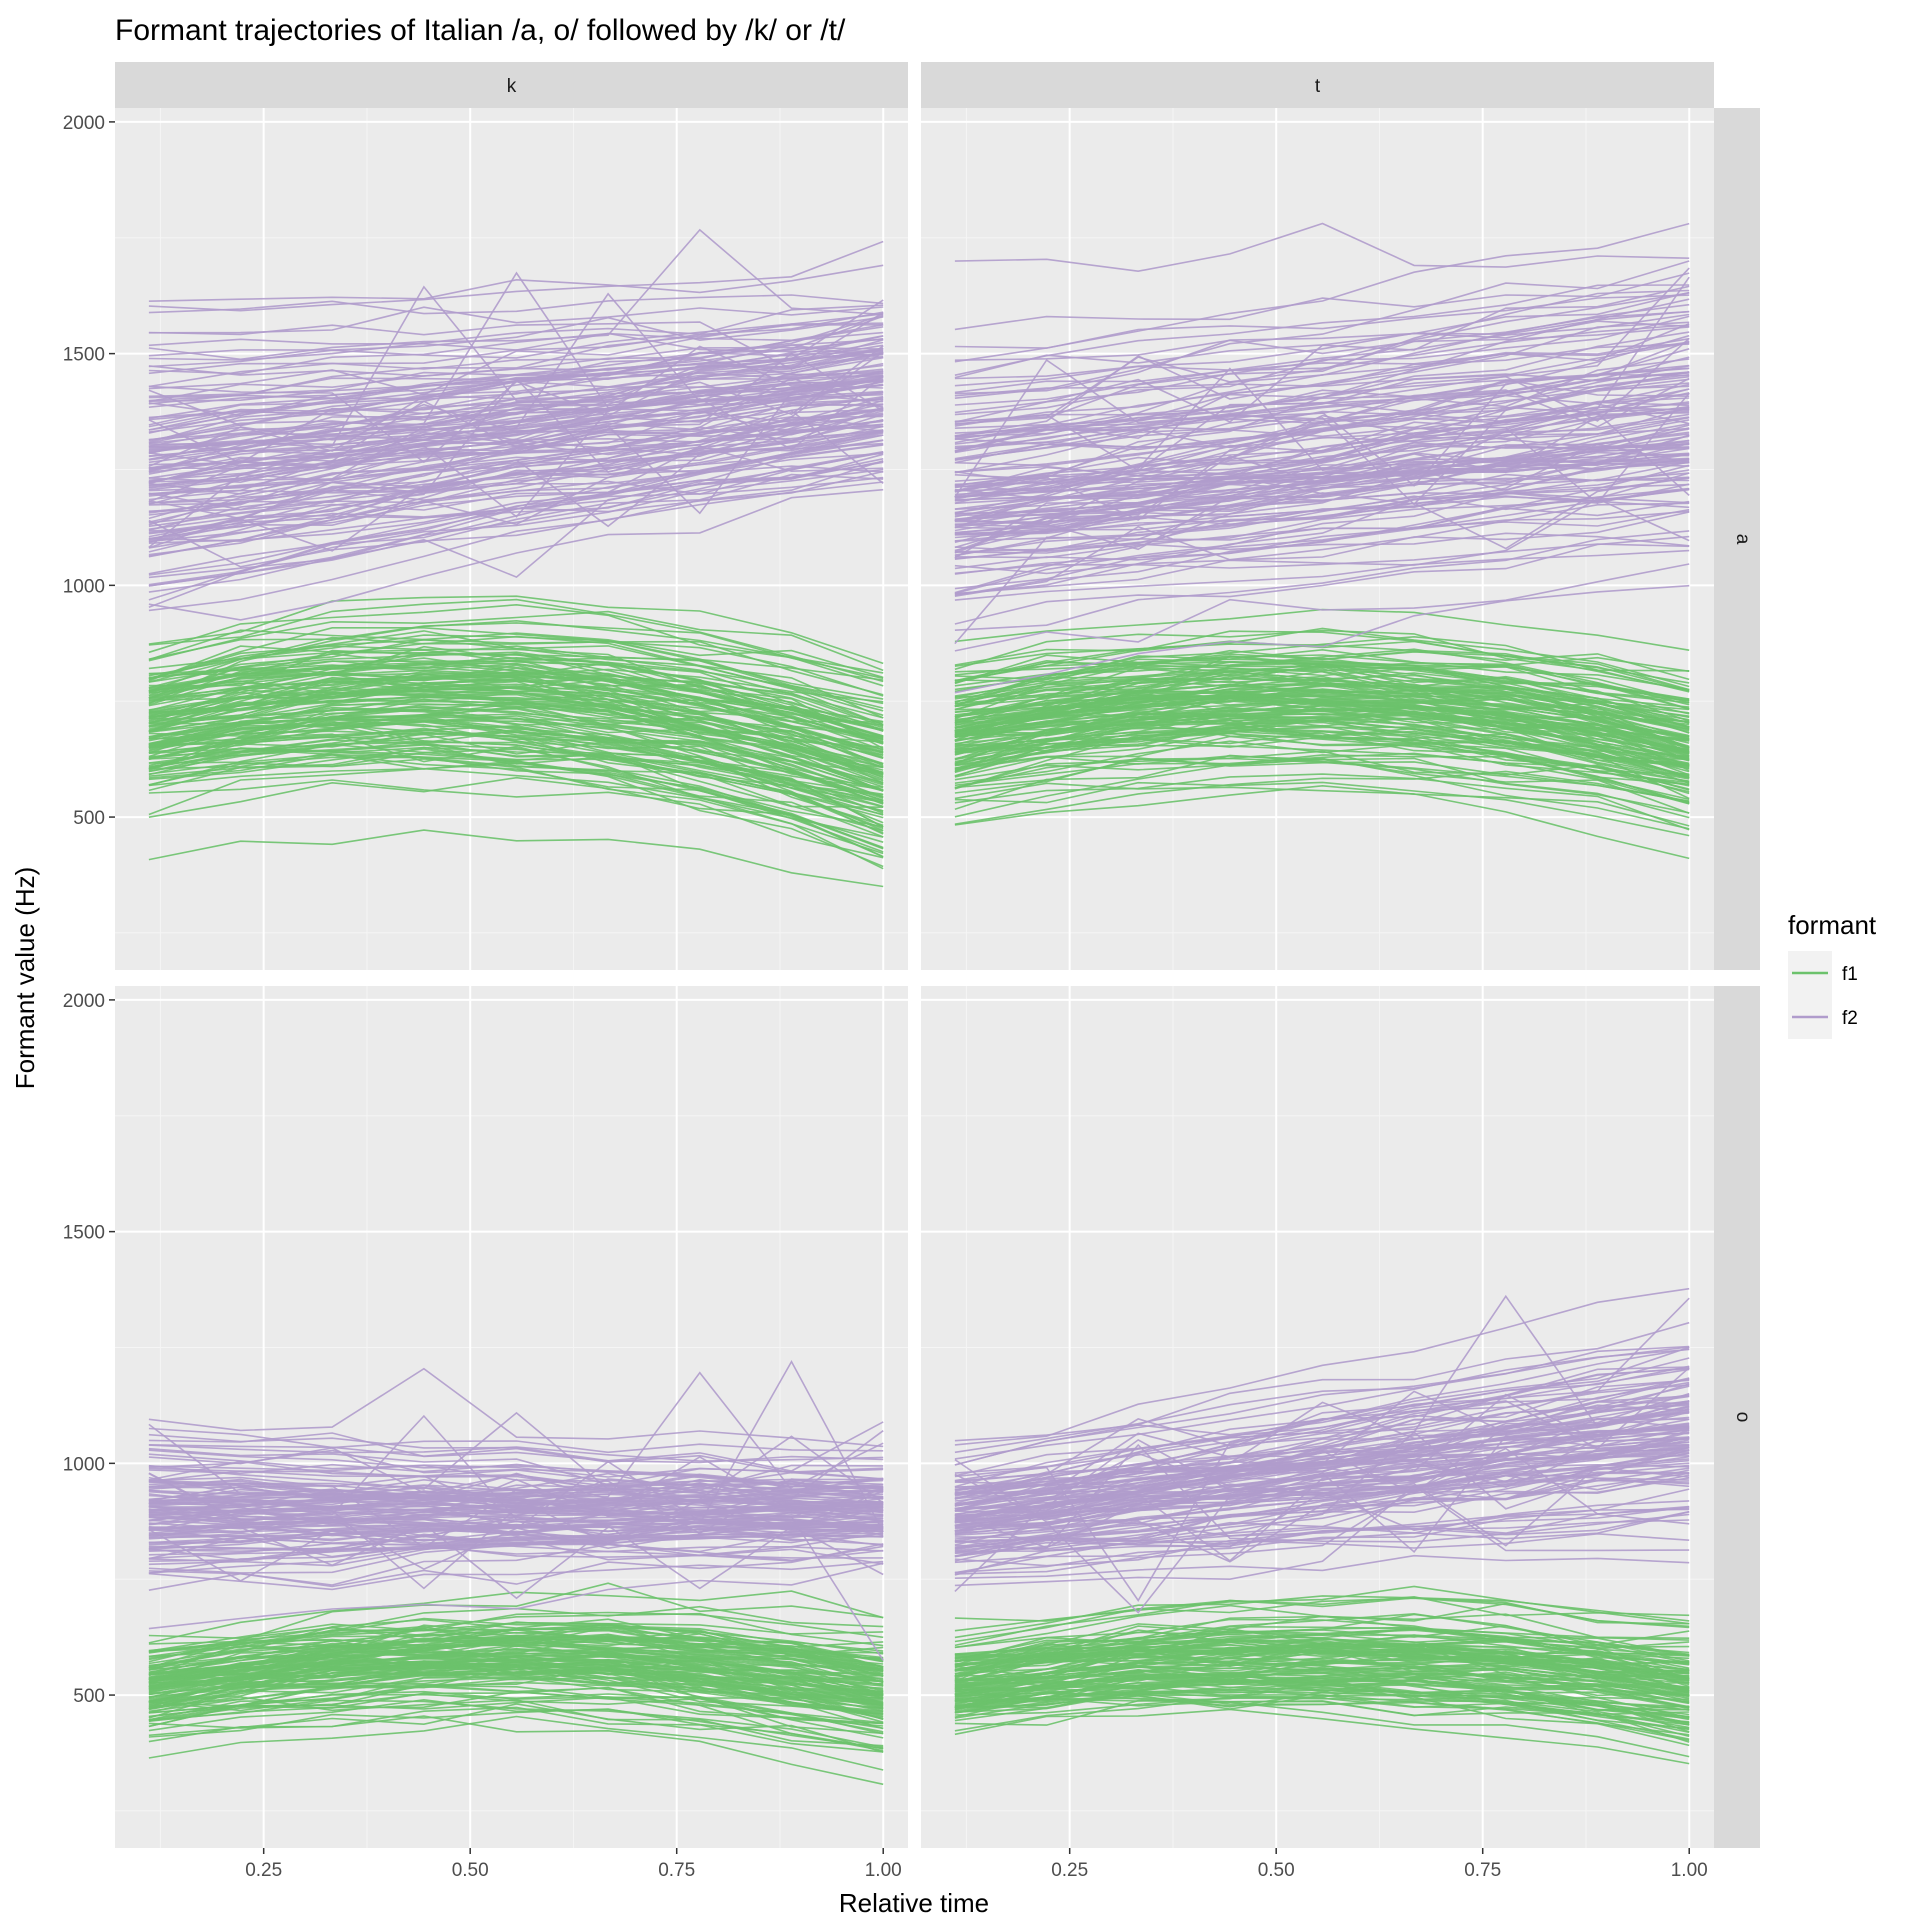 The height and width of the screenshot is (1920, 1920). What do you see at coordinates (511, 85) in the screenshot?
I see `strip-col-k: k` at bounding box center [511, 85].